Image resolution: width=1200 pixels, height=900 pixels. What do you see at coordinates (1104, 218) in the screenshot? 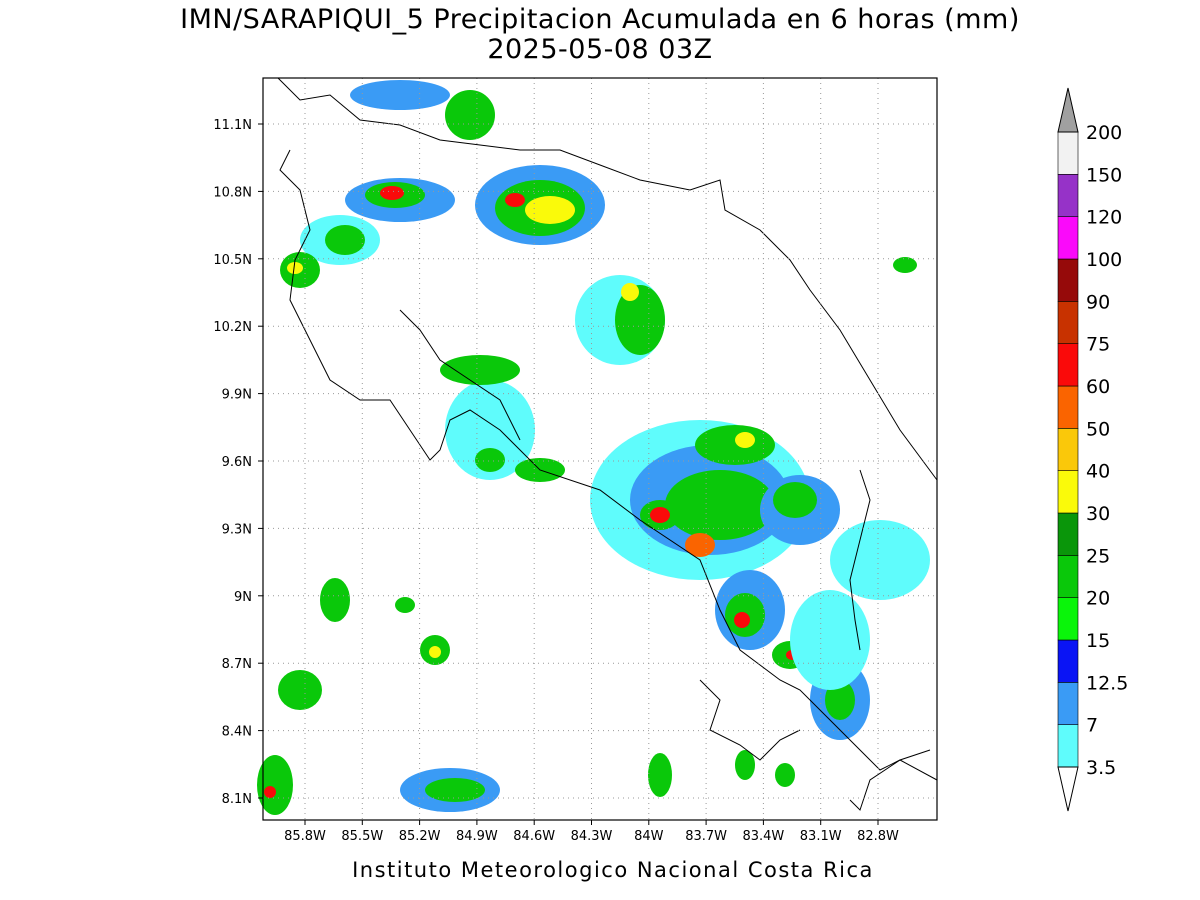
I see `colorbar-label: 120` at bounding box center [1104, 218].